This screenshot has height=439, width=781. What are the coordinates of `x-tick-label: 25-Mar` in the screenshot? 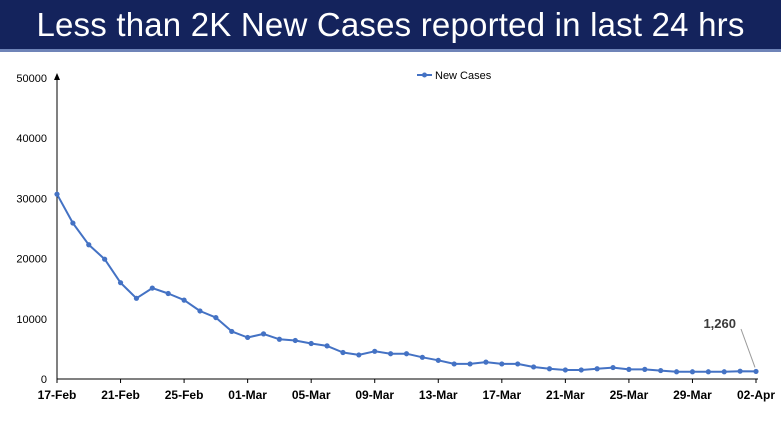 It's located at (629, 395).